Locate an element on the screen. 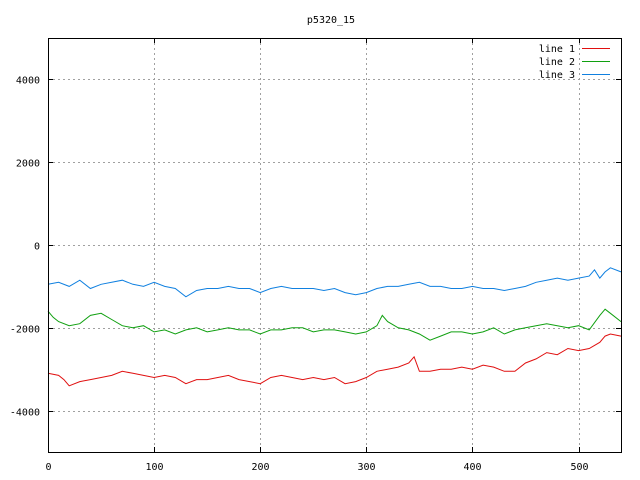 The width and height of the screenshot is (640, 480). x-tick-label: 400 is located at coordinates (472, 467).